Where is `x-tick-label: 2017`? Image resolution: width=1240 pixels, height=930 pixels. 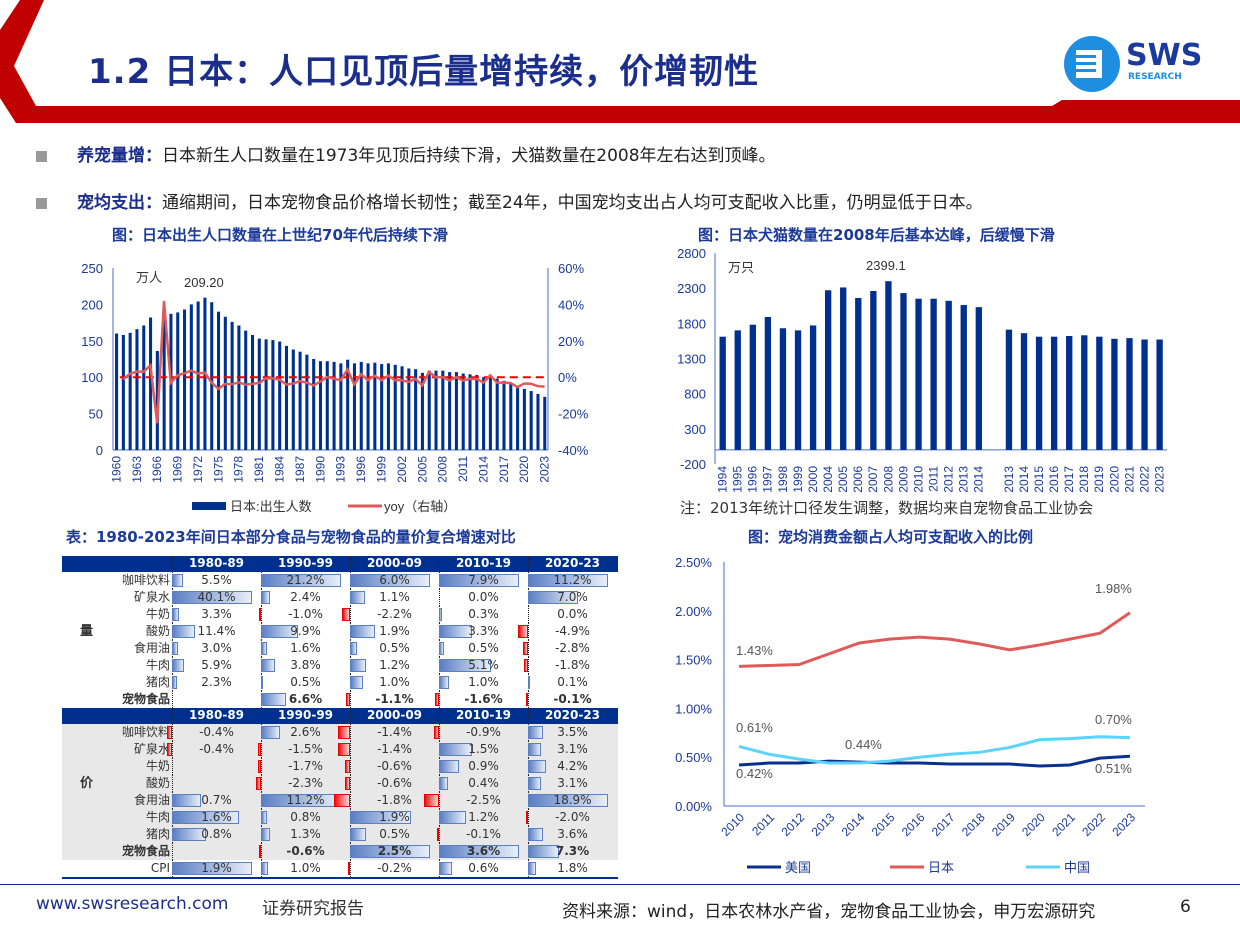 x-tick-label: 2017 is located at coordinates (943, 824).